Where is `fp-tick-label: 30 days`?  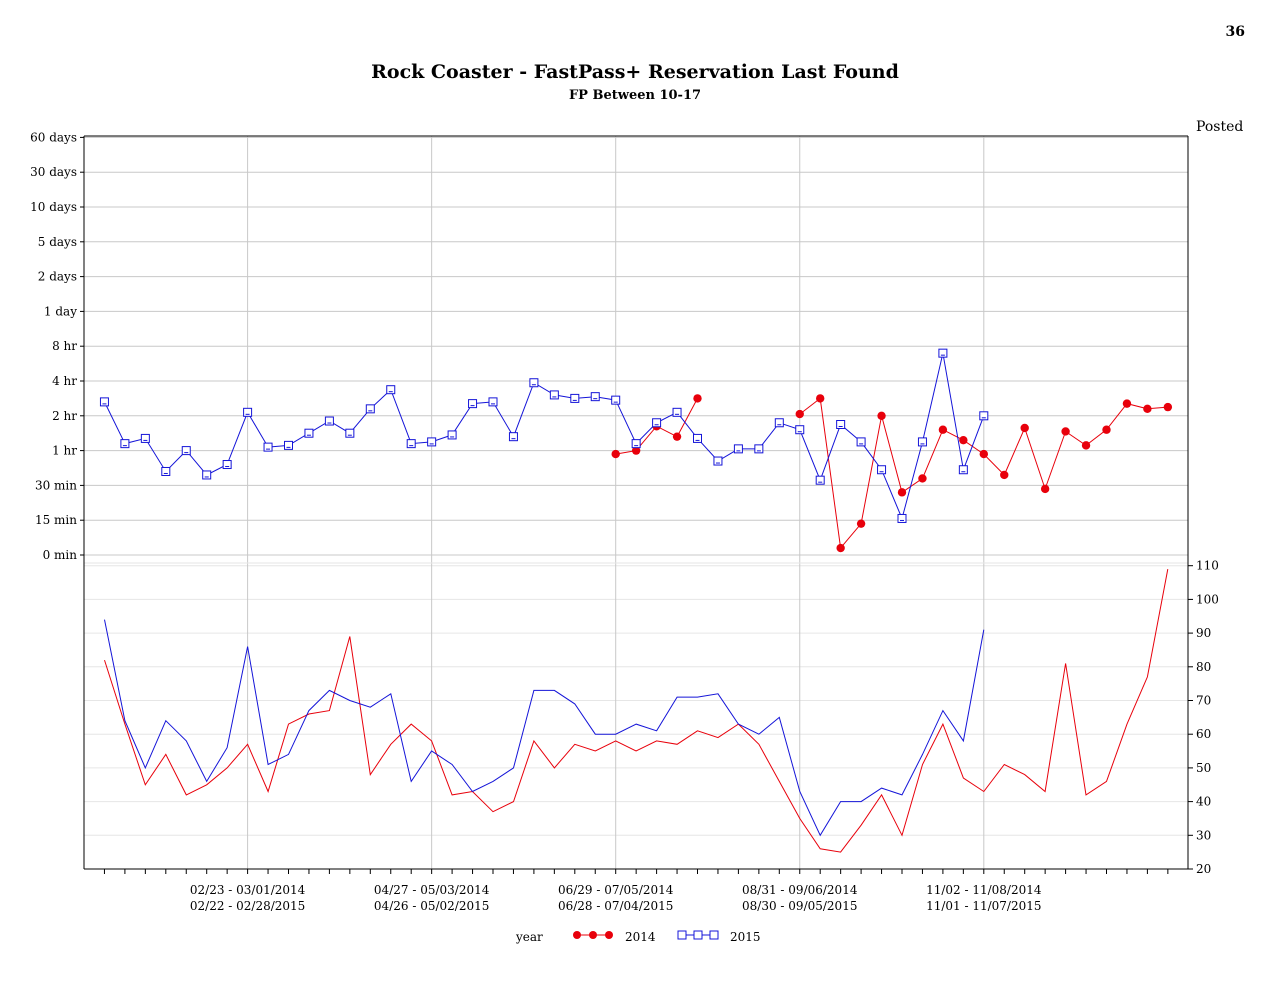 fp-tick-label: 30 days is located at coordinates (53, 172).